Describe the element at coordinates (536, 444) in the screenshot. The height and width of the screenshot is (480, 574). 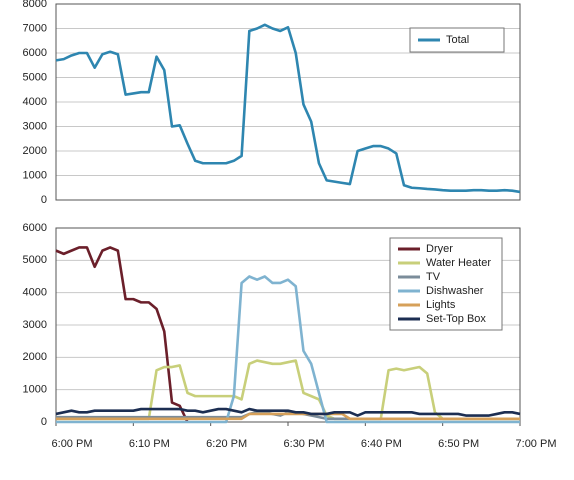
I see `x-tick-label: 7:00 PM` at that location.